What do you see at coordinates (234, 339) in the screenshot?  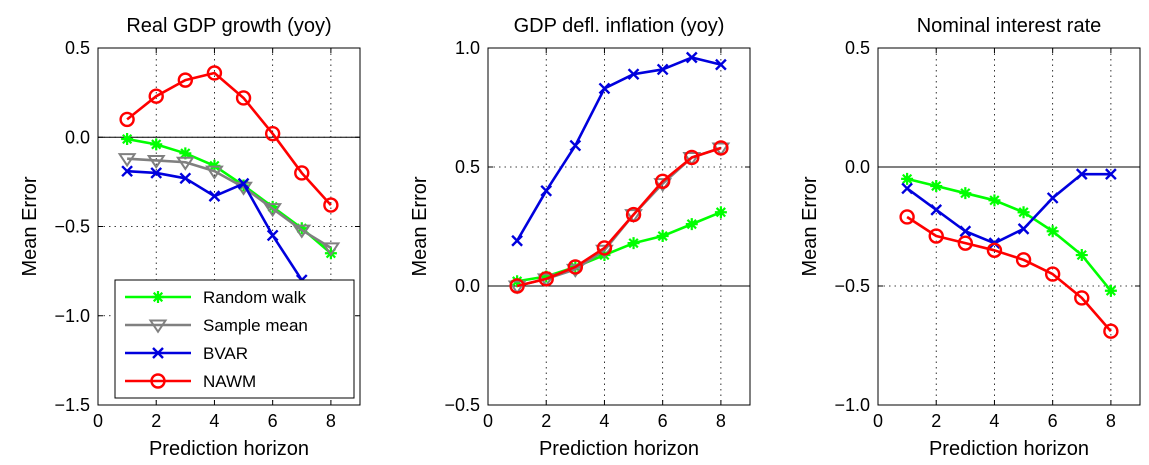 I see `legend: Random walk Sample mean BVAR NAWM` at bounding box center [234, 339].